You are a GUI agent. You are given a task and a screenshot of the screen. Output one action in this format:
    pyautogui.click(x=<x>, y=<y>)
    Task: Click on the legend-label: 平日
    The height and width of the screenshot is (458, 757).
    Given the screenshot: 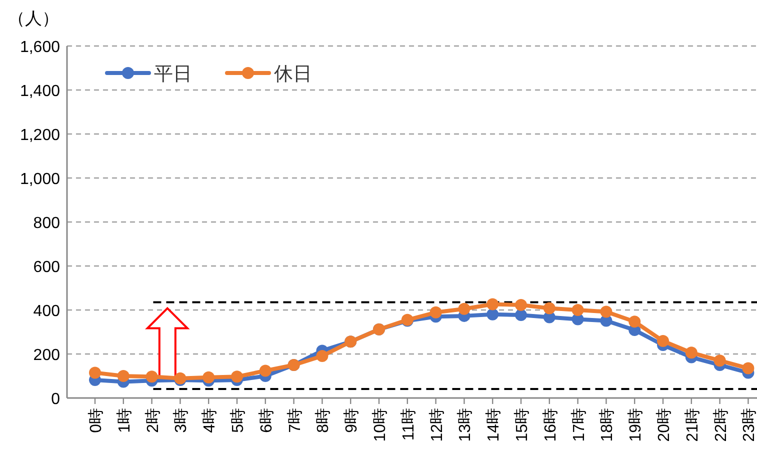 What is the action you would take?
    pyautogui.click(x=173, y=74)
    